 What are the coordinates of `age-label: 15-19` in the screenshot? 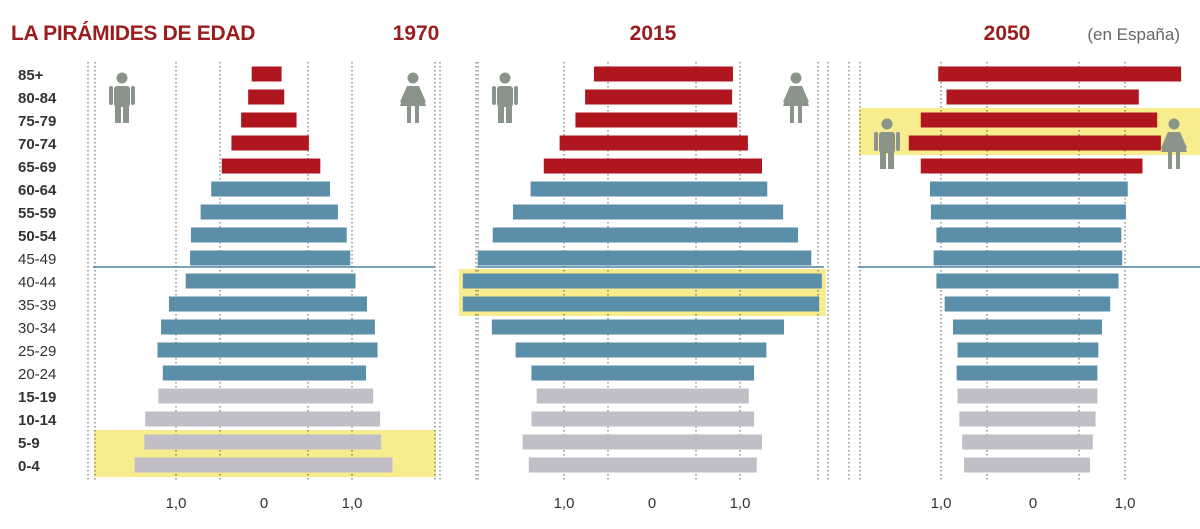 It's located at (37, 397).